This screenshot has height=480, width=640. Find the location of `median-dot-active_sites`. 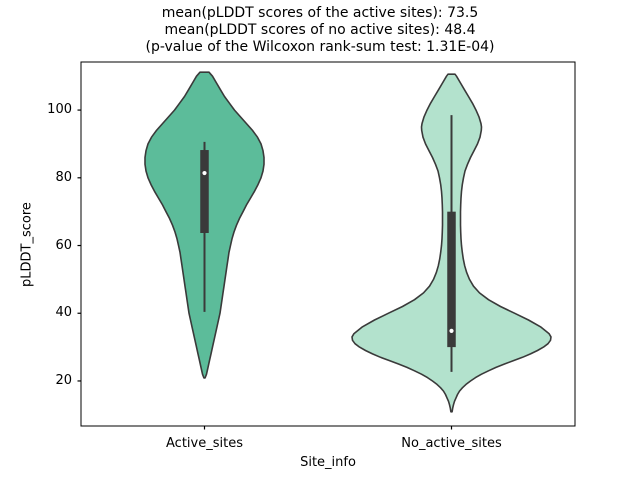

median-dot-active_sites is located at coordinates (204, 173).